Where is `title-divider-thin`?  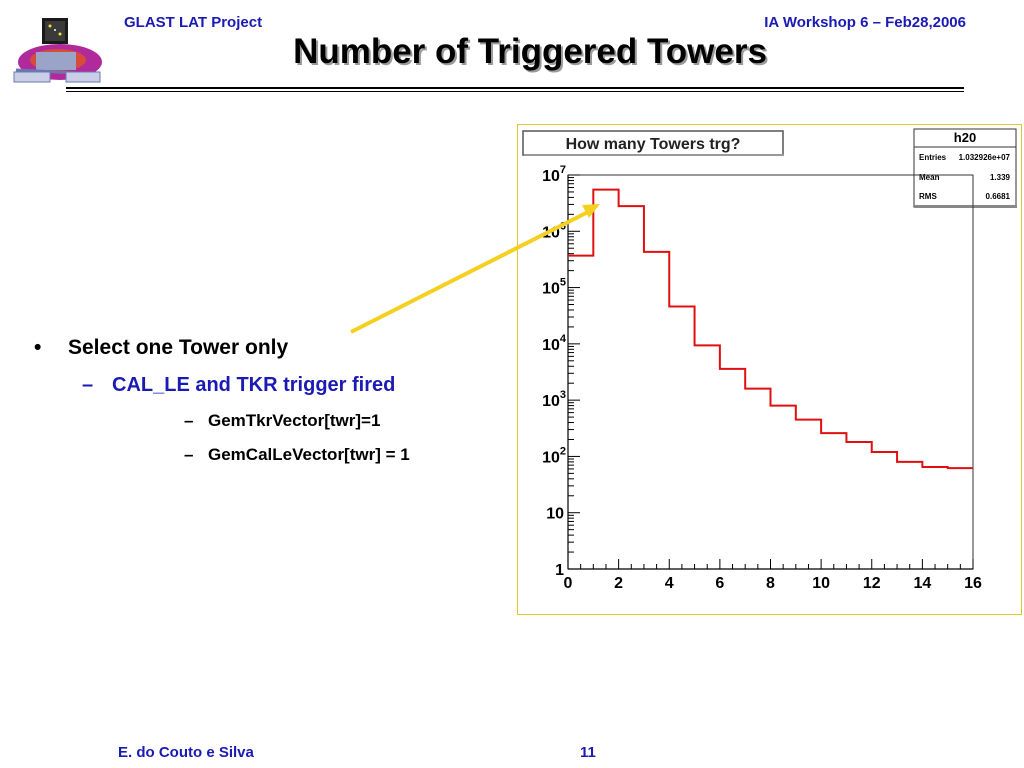 title-divider-thin is located at coordinates (515, 91).